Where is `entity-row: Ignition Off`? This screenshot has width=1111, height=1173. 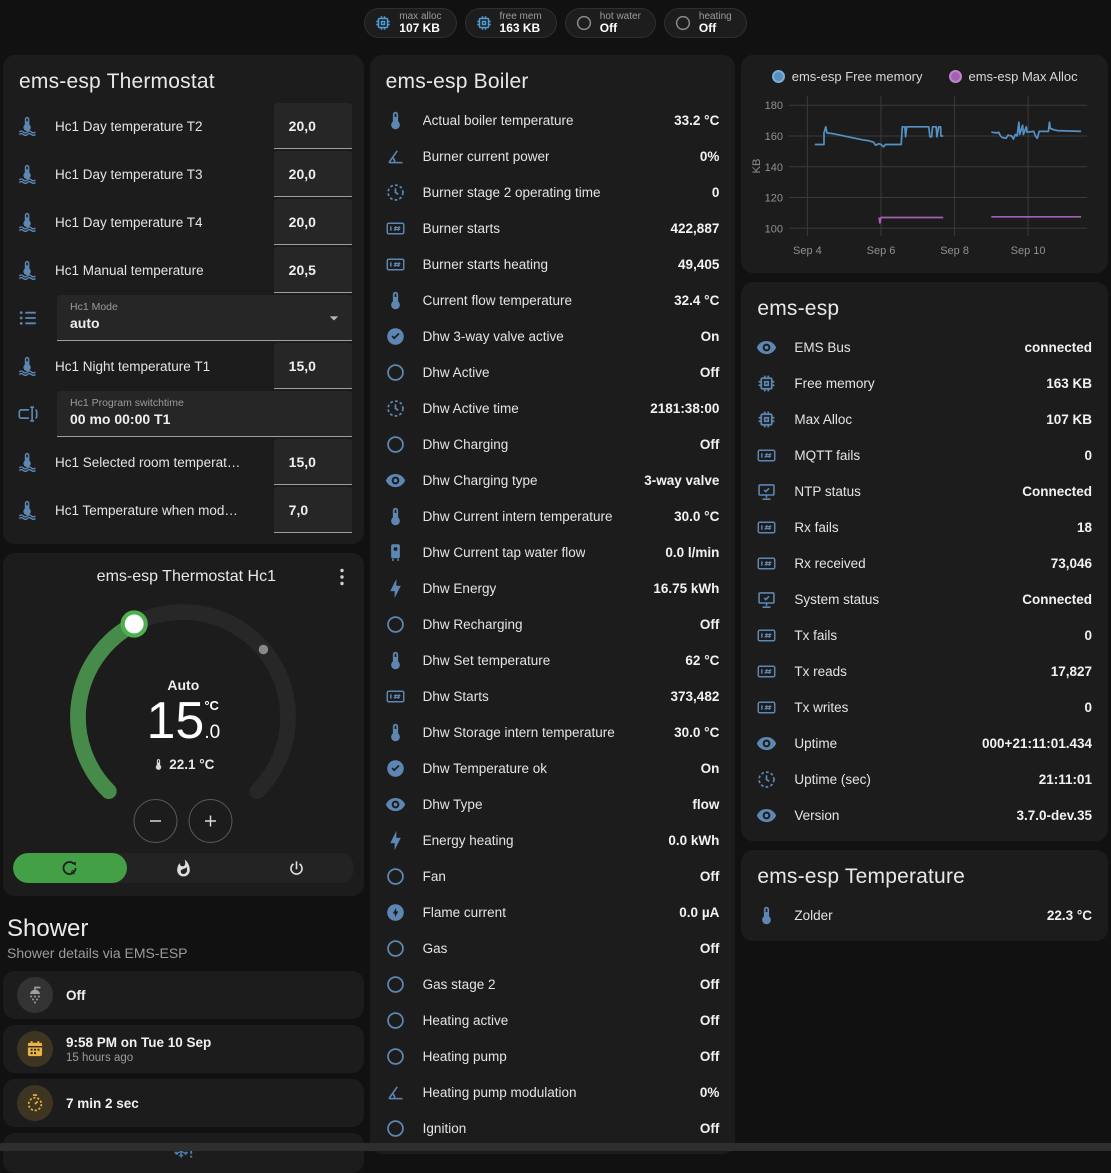
entity-row: Ignition Off is located at coordinates (553, 1128).